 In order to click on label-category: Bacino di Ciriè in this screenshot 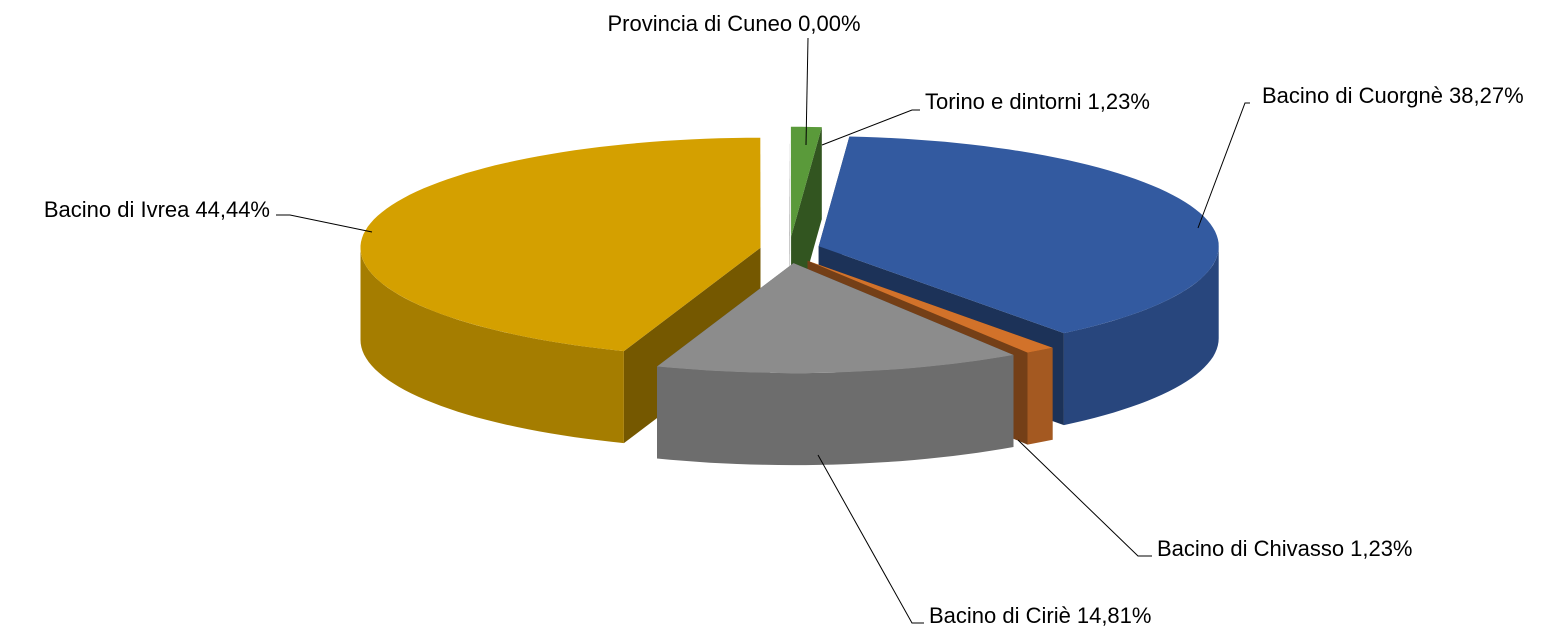, I will do `click(1000, 615)`.